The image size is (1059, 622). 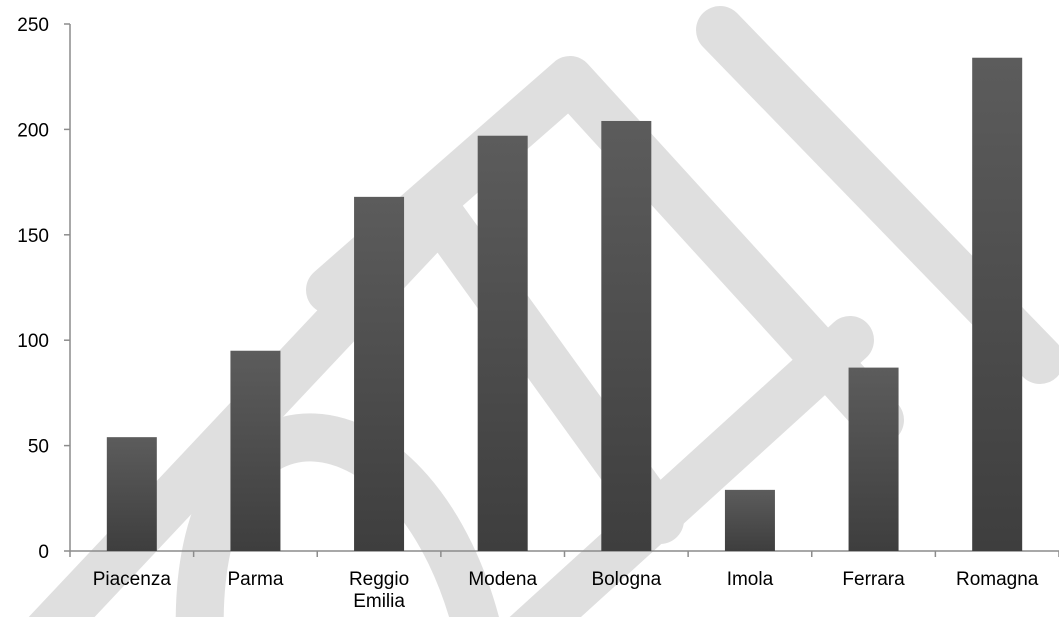 What do you see at coordinates (379, 601) in the screenshot?
I see `x-category-label-line: Emilia` at bounding box center [379, 601].